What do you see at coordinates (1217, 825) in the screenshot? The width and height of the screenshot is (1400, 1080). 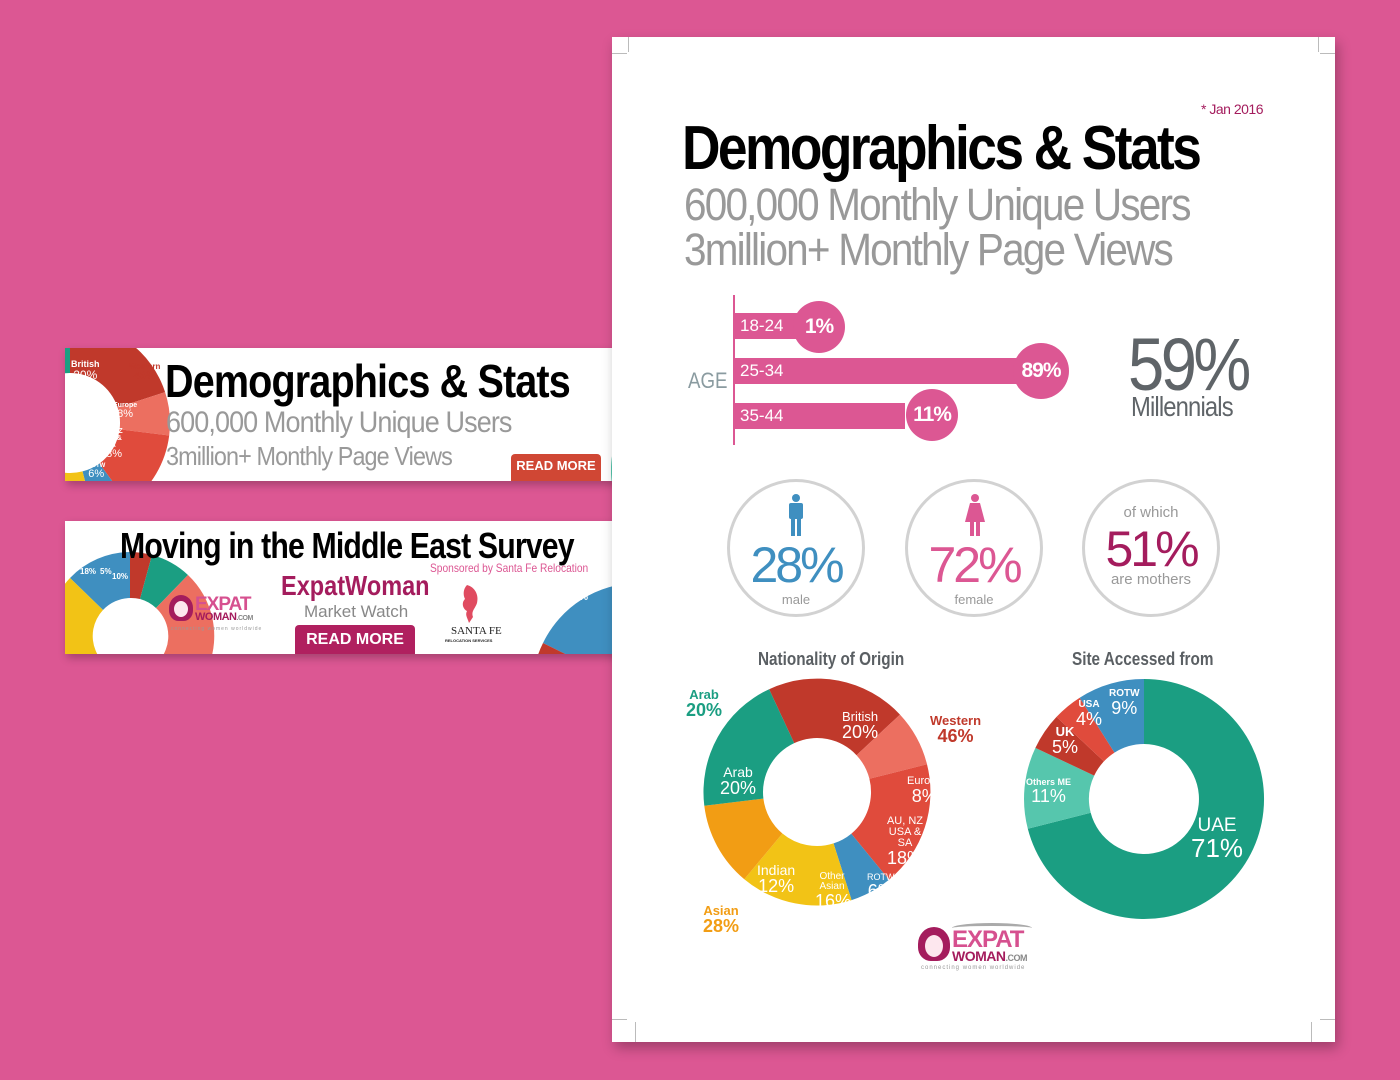 I see `uae-label: UAE` at bounding box center [1217, 825].